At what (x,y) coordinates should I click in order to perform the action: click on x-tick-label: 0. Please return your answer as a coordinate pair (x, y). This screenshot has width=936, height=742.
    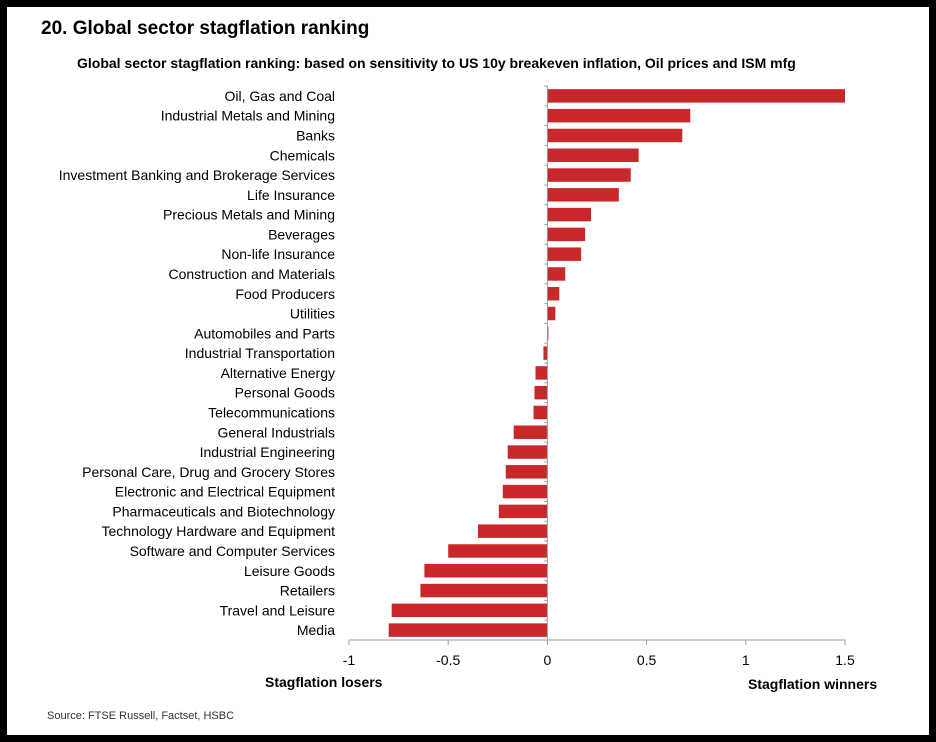
    Looking at the image, I should click on (548, 660).